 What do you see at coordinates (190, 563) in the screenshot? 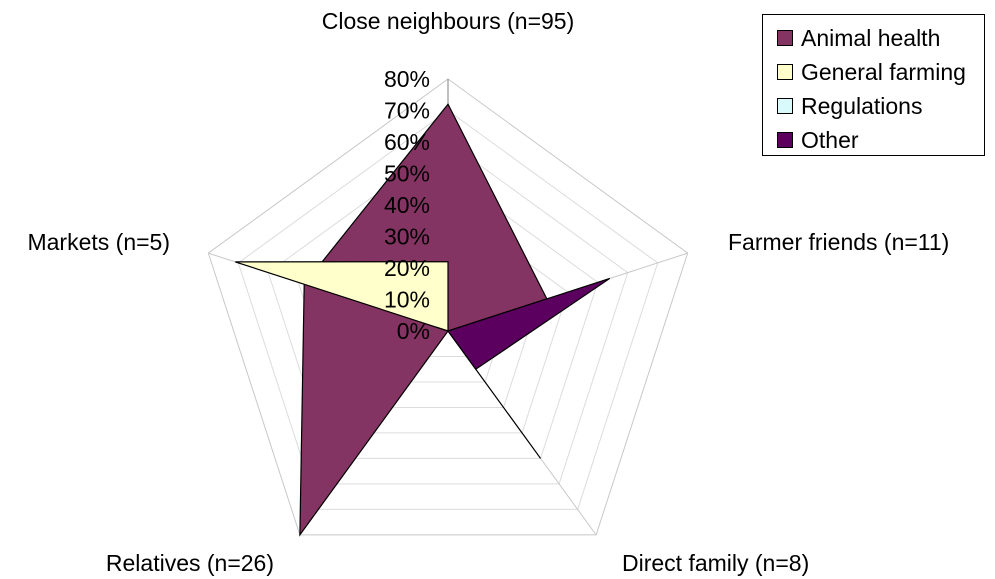
I see `category-label: Relatives (n=26)` at bounding box center [190, 563].